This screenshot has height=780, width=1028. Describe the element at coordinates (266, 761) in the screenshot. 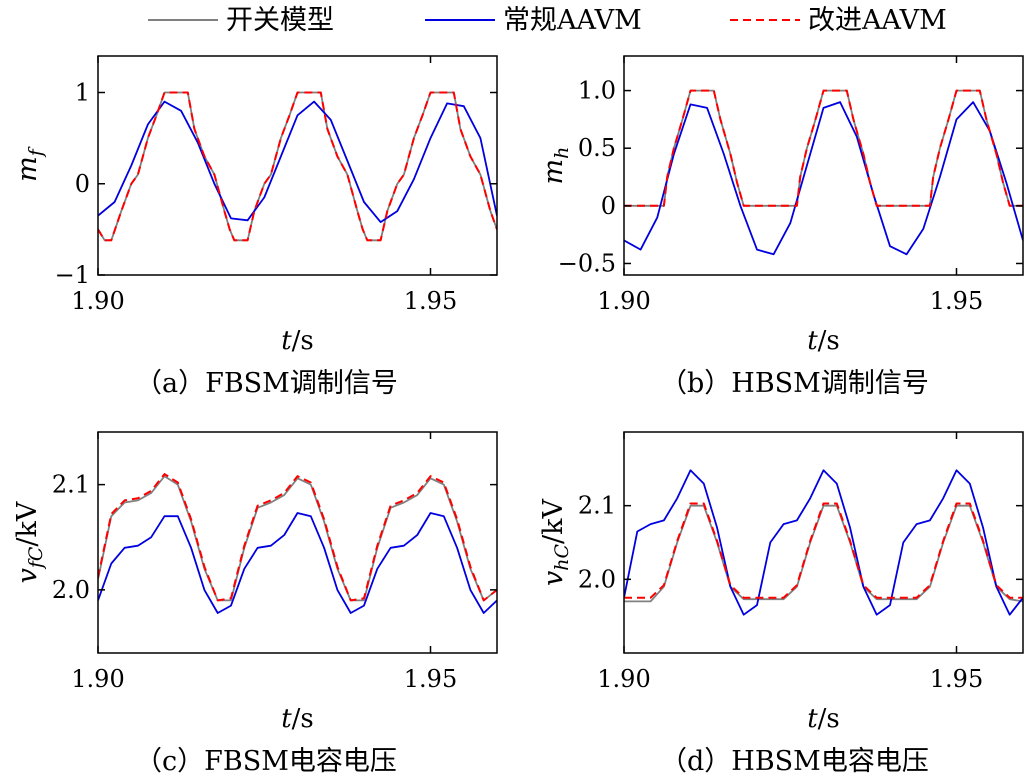

I see `panel-caption: （c）FBSM电容电压` at that location.